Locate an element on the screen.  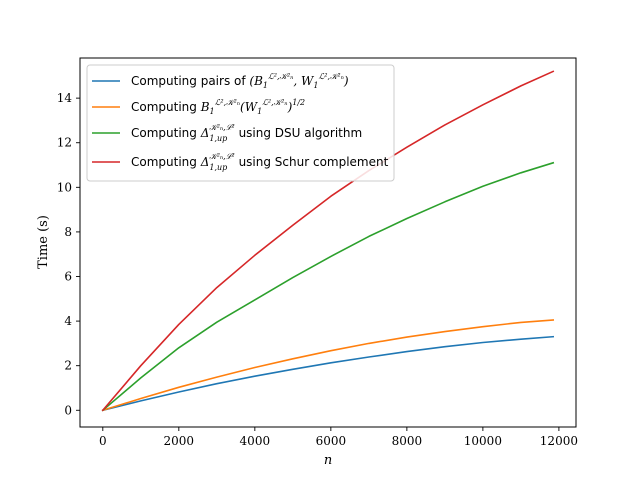
legend-math-series-2: B is located at coordinates (205, 107).